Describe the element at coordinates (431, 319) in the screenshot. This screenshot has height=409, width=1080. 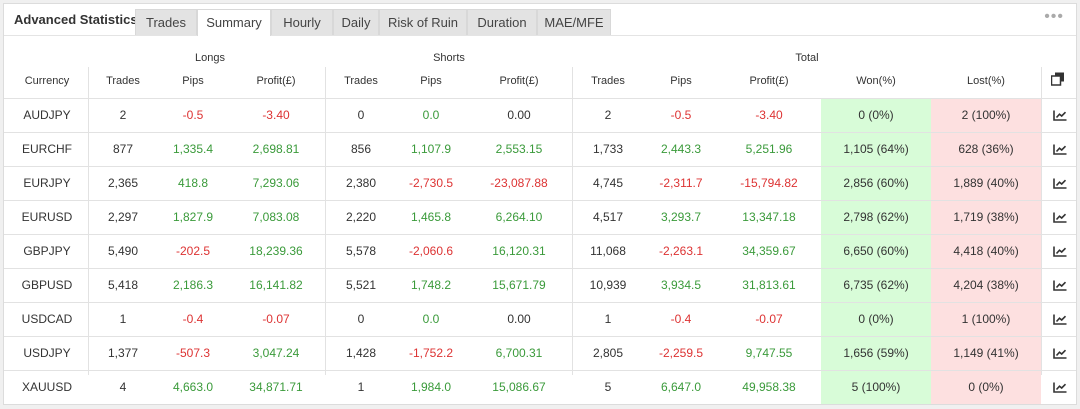
I see `cell-short-pips: 0.0` at that location.